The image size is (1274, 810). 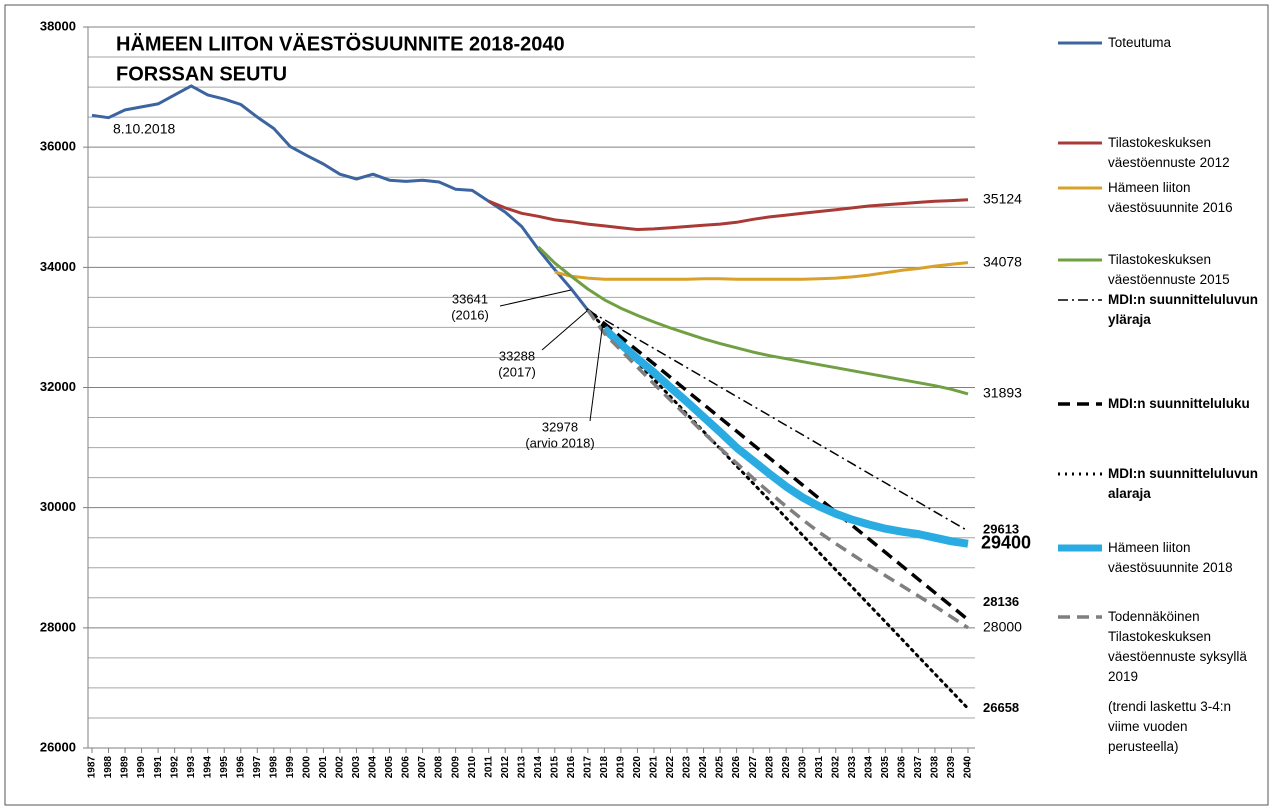 What do you see at coordinates (201, 74) in the screenshot?
I see `chart-subtitle: FORSSAN SEUTU` at bounding box center [201, 74].